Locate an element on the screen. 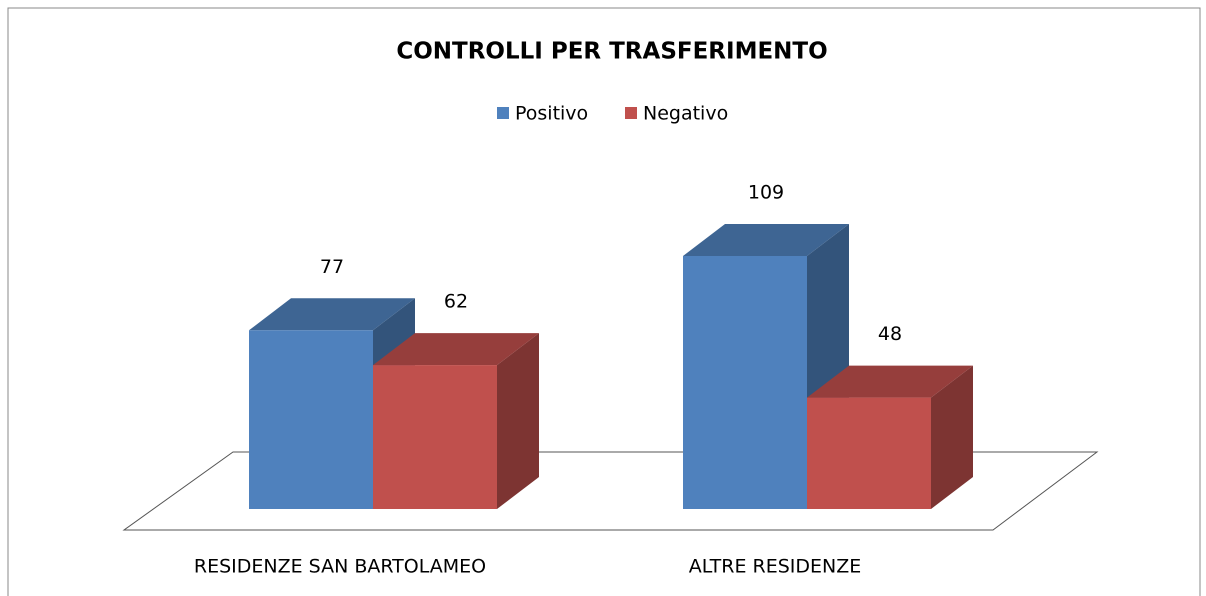  value-label: 77 is located at coordinates (332, 267).